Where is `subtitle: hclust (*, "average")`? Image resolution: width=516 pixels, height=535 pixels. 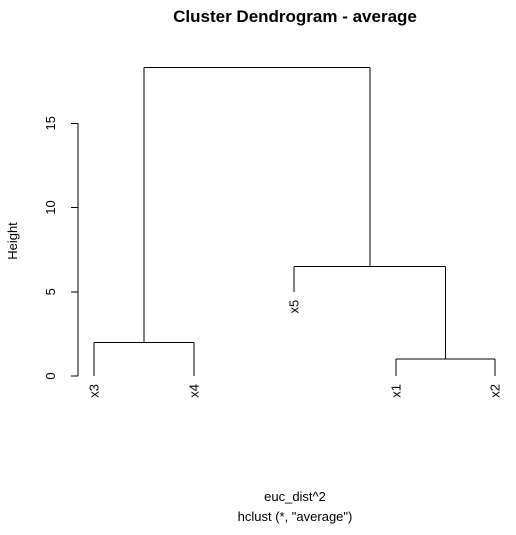 subtitle: hclust (*, "average") is located at coordinates (295, 516).